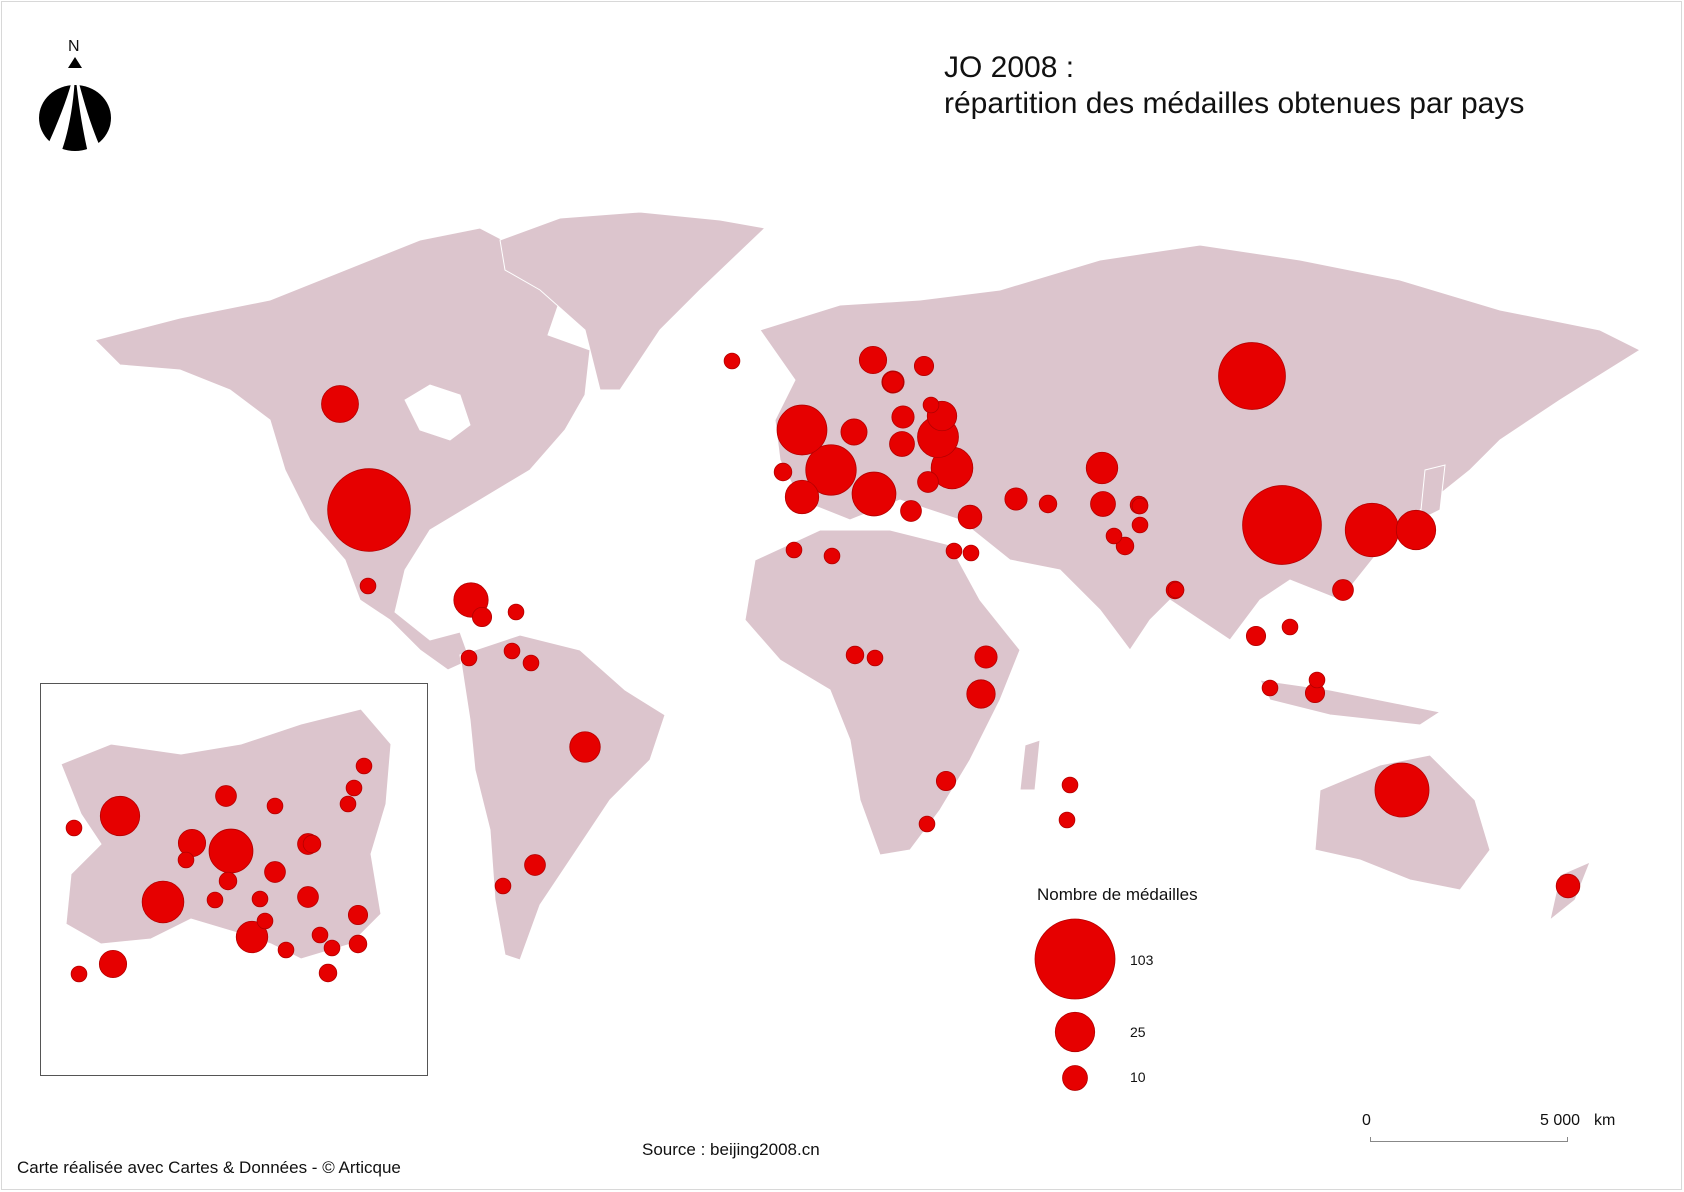  I want to click on indonesia, so click(1350, 702).